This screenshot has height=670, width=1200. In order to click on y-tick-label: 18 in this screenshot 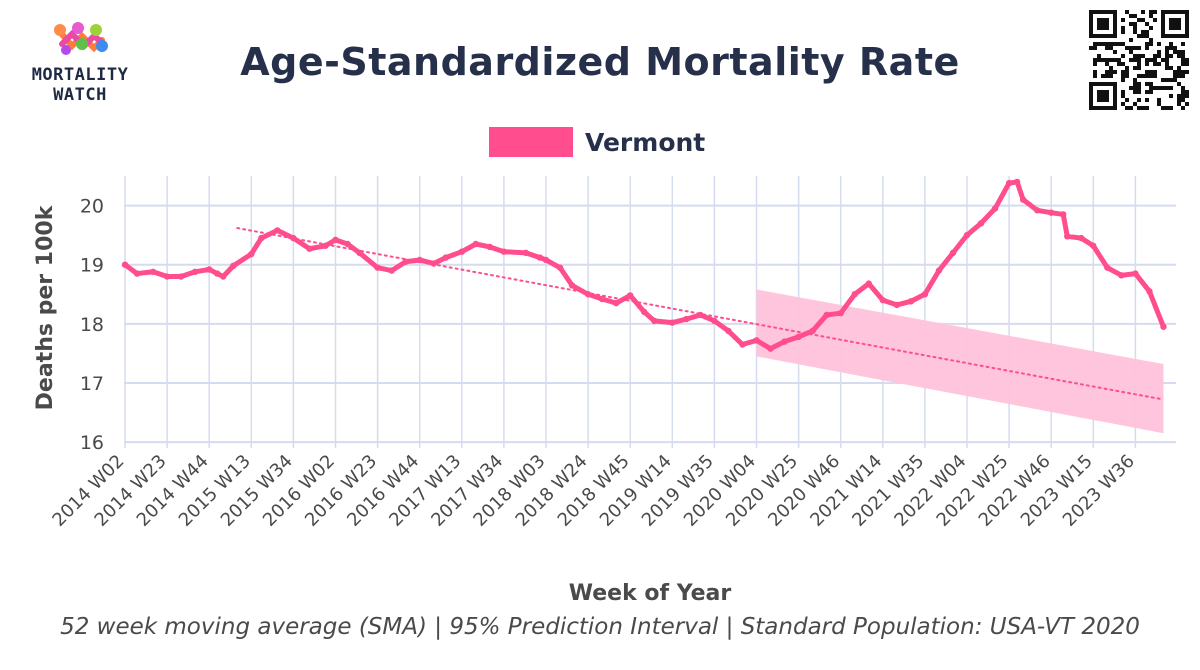, I will do `click(92, 325)`.